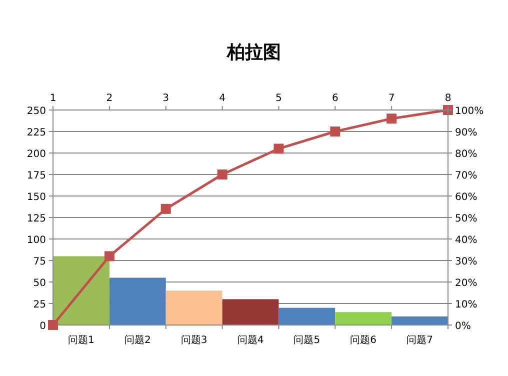 This screenshot has height=376, width=508. Describe the element at coordinates (279, 98) in the screenshot. I see `x-tick-label: 5` at that location.